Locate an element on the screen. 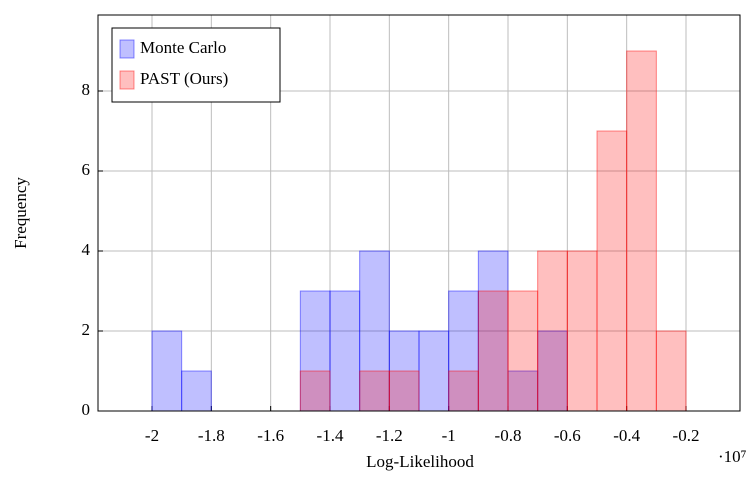 This screenshot has width=747, height=489. y-tick-label: 6 is located at coordinates (86, 169).